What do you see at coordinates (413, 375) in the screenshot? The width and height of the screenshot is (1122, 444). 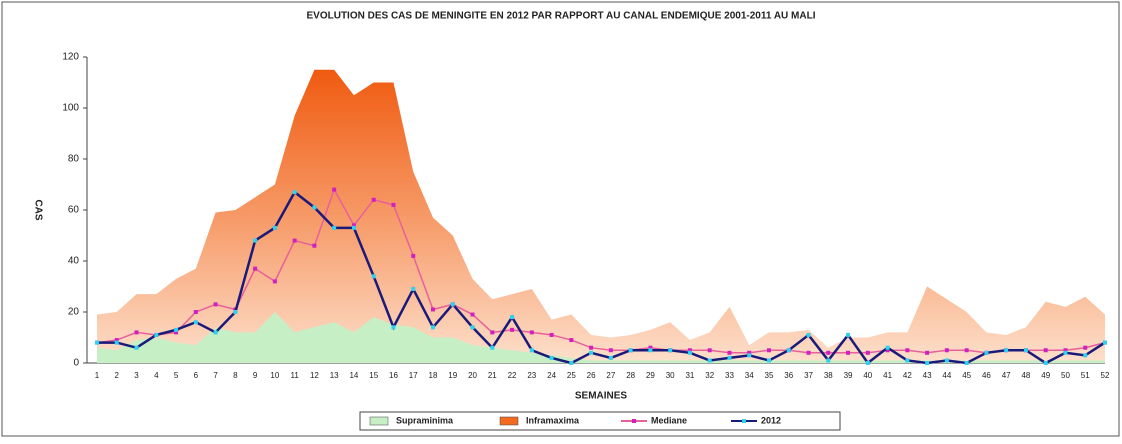 I see `x-tick-label: 17` at bounding box center [413, 375].